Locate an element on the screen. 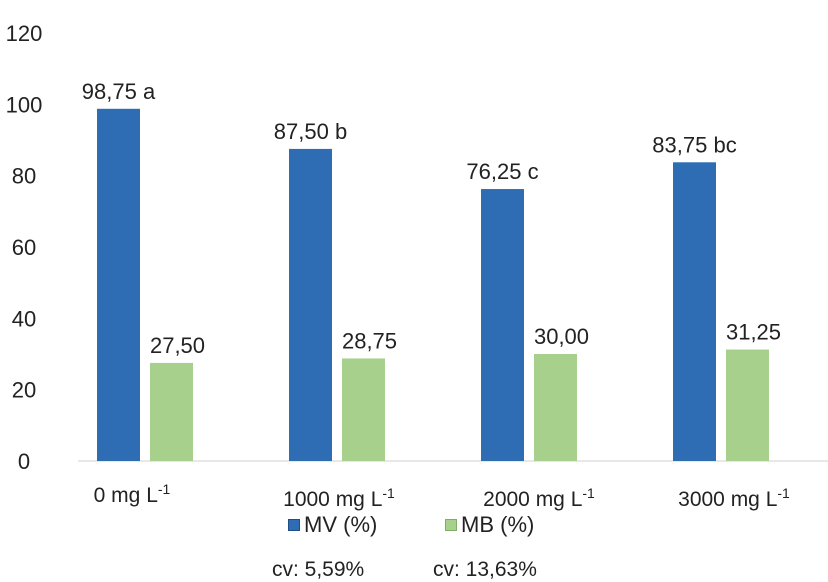 This screenshot has width=828, height=582. y-tick-label-40: 40 is located at coordinates (24, 318).